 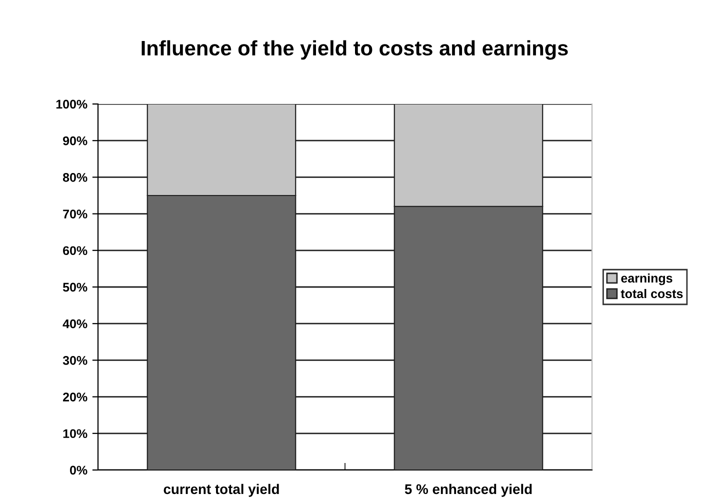 I want to click on y-tick-label: 30%, so click(x=75, y=360).